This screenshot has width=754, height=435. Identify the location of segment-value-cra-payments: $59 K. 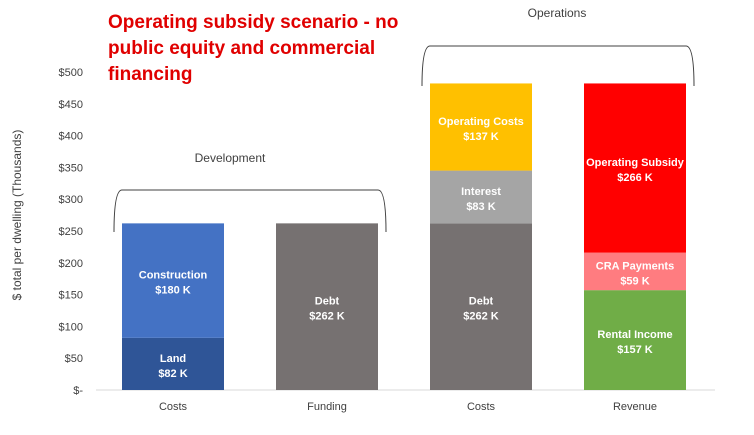
(634, 281).